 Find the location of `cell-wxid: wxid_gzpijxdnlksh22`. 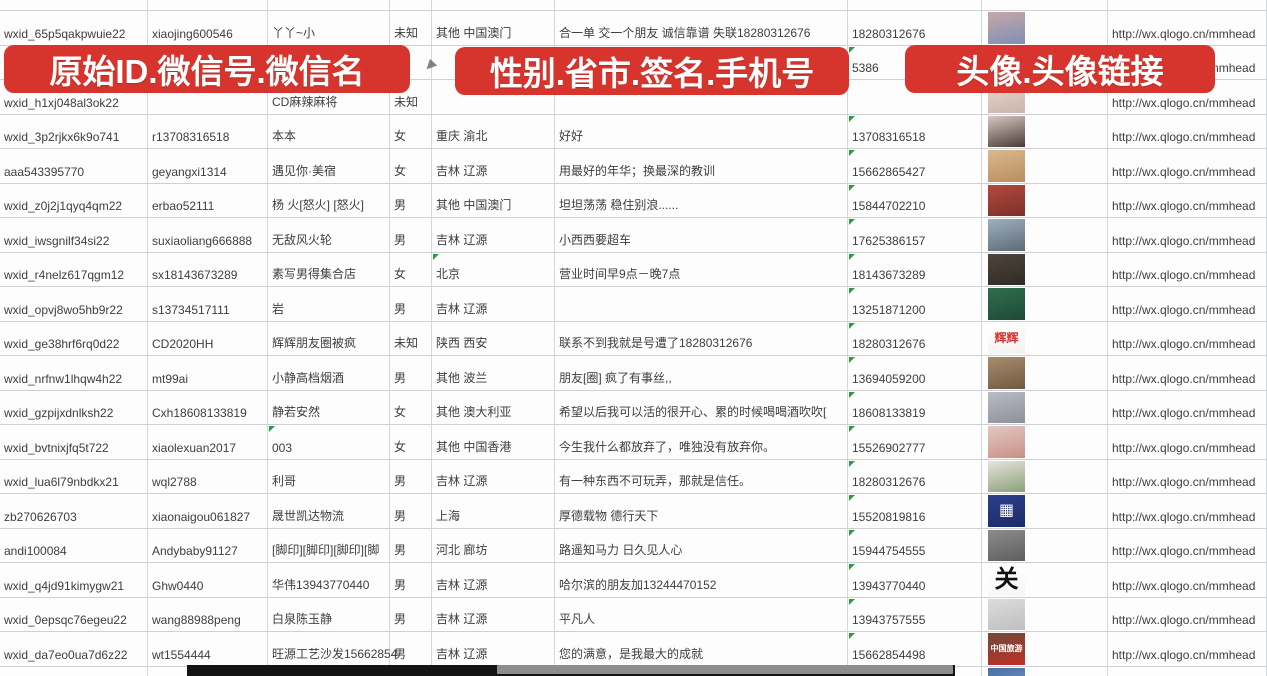

cell-wxid: wxid_gzpijxdnlksh22 is located at coordinates (74, 407).